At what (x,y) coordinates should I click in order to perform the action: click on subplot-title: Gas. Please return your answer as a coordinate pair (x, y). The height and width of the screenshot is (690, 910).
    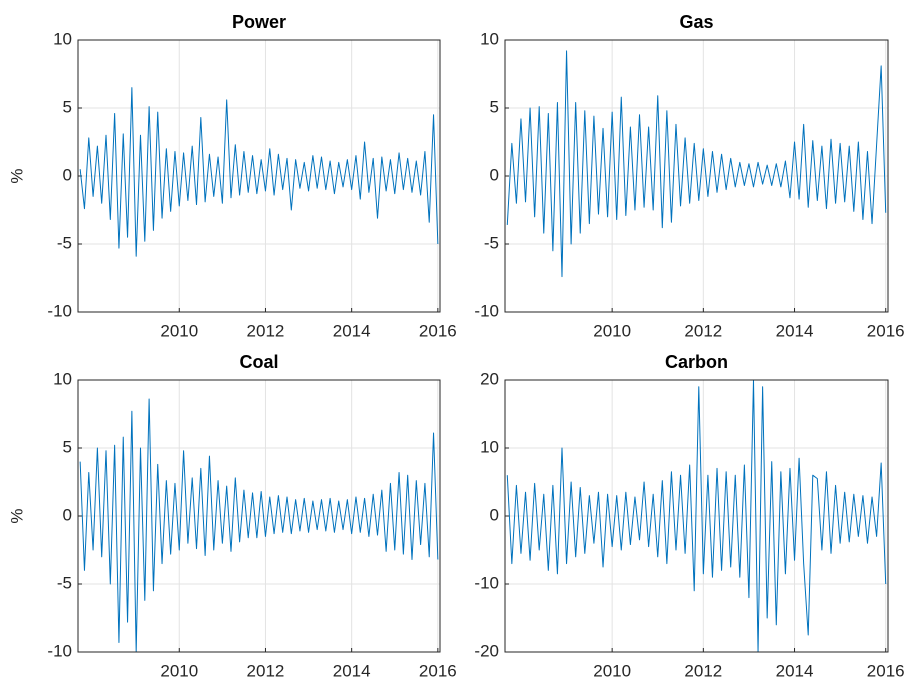
    Looking at the image, I should click on (696, 22).